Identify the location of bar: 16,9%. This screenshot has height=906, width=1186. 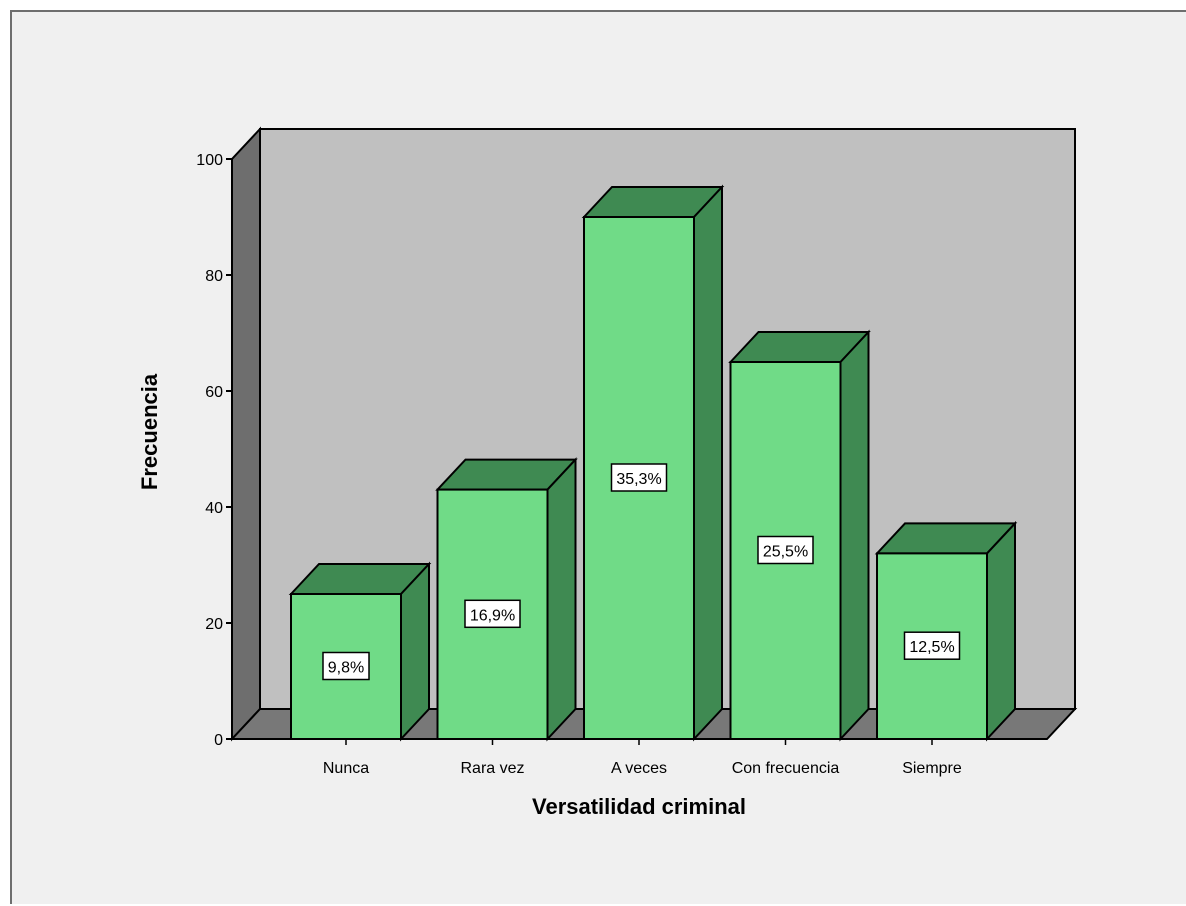
(506, 599).